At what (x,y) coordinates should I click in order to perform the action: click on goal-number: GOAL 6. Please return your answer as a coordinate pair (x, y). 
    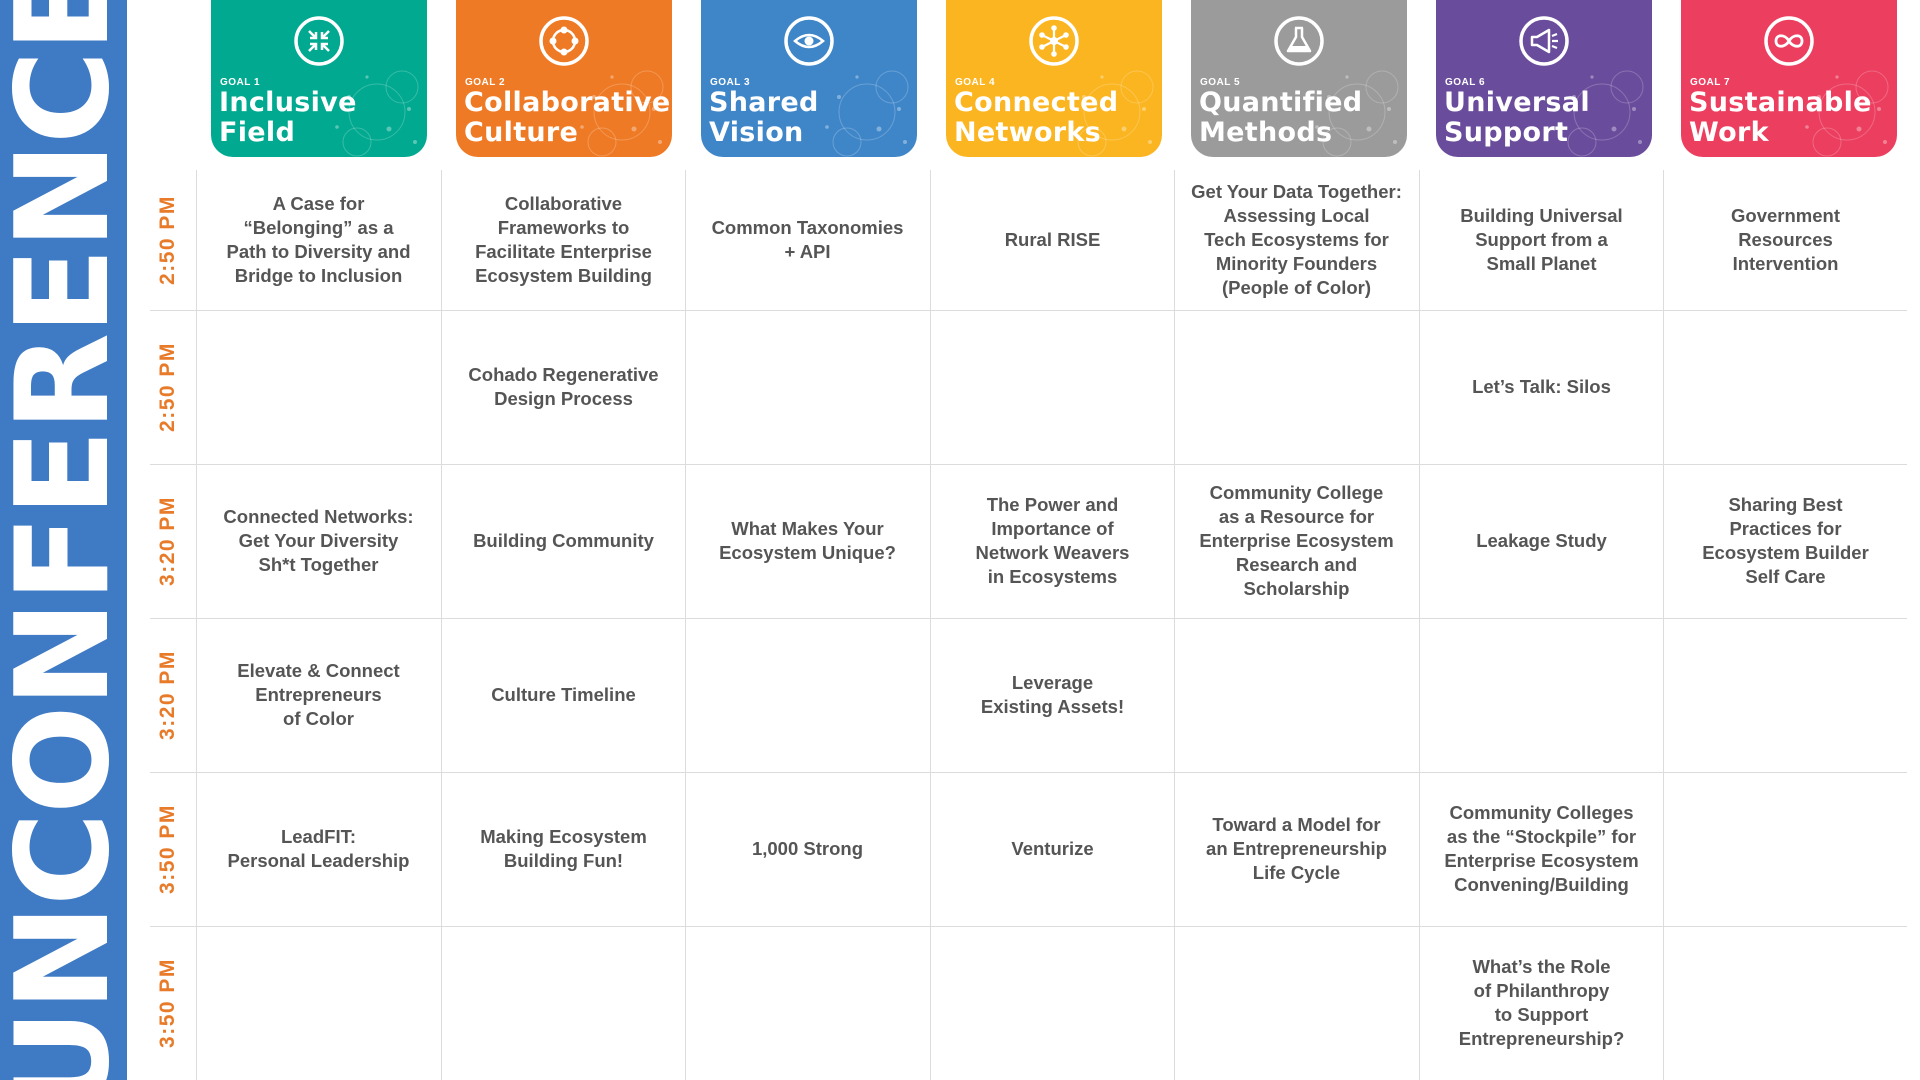
    Looking at the image, I should click on (1465, 82).